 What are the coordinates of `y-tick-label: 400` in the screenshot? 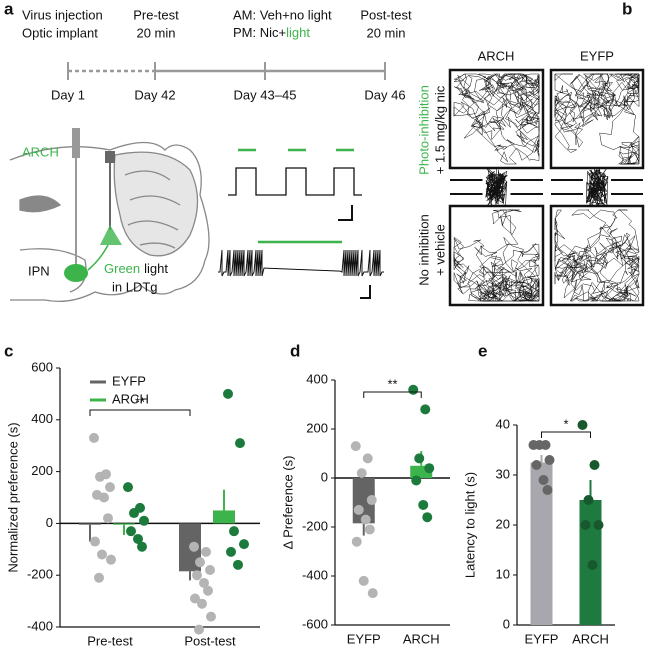 It's located at (42, 418).